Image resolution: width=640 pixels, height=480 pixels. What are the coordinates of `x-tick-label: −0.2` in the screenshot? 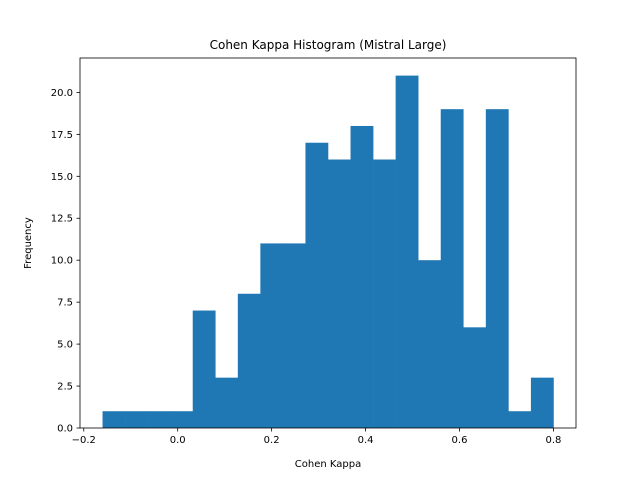 It's located at (84, 440).